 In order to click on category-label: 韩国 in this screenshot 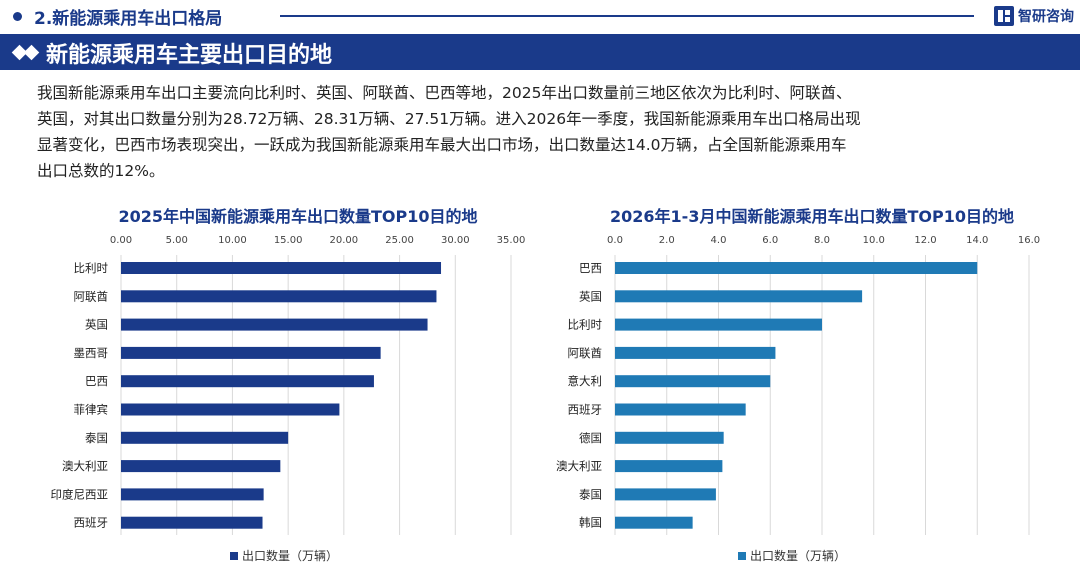, I will do `click(590, 523)`.